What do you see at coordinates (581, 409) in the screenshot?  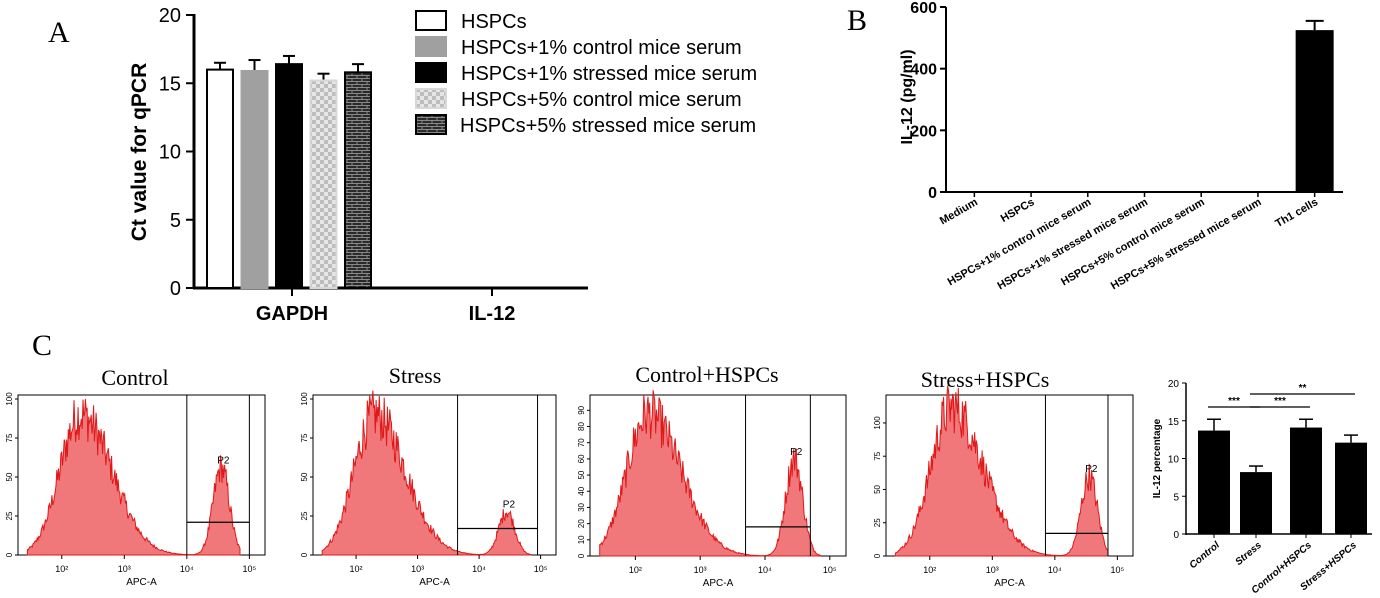 I see `hist-y-tick-label: 90` at bounding box center [581, 409].